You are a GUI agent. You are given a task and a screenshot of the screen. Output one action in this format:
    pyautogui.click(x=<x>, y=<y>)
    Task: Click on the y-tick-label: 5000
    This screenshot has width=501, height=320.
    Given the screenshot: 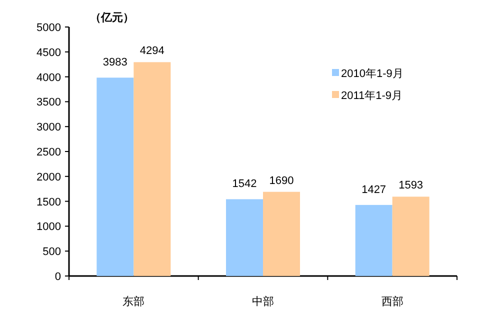 What is the action you would take?
    pyautogui.click(x=48, y=28)
    